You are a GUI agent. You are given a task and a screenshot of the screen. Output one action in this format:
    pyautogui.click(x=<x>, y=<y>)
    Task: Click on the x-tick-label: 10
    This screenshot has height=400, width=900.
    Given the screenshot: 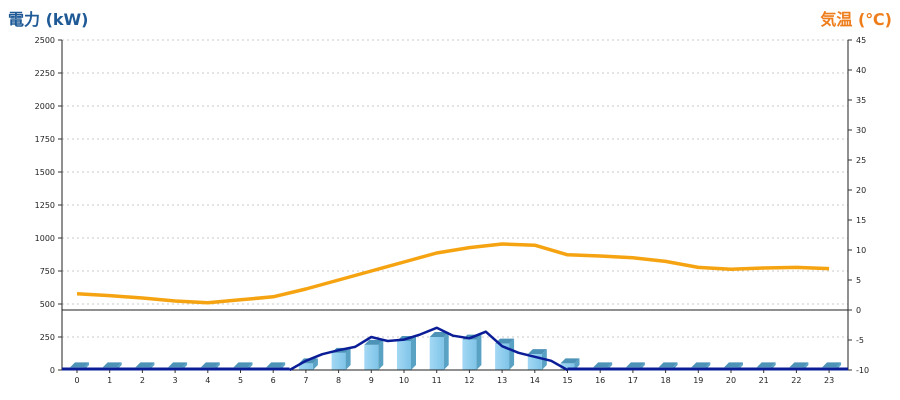 What is the action you would take?
    pyautogui.click(x=404, y=380)
    